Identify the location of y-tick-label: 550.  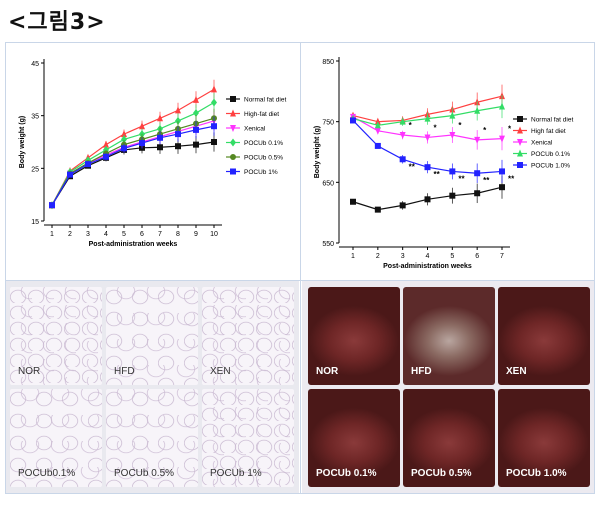
(328, 244).